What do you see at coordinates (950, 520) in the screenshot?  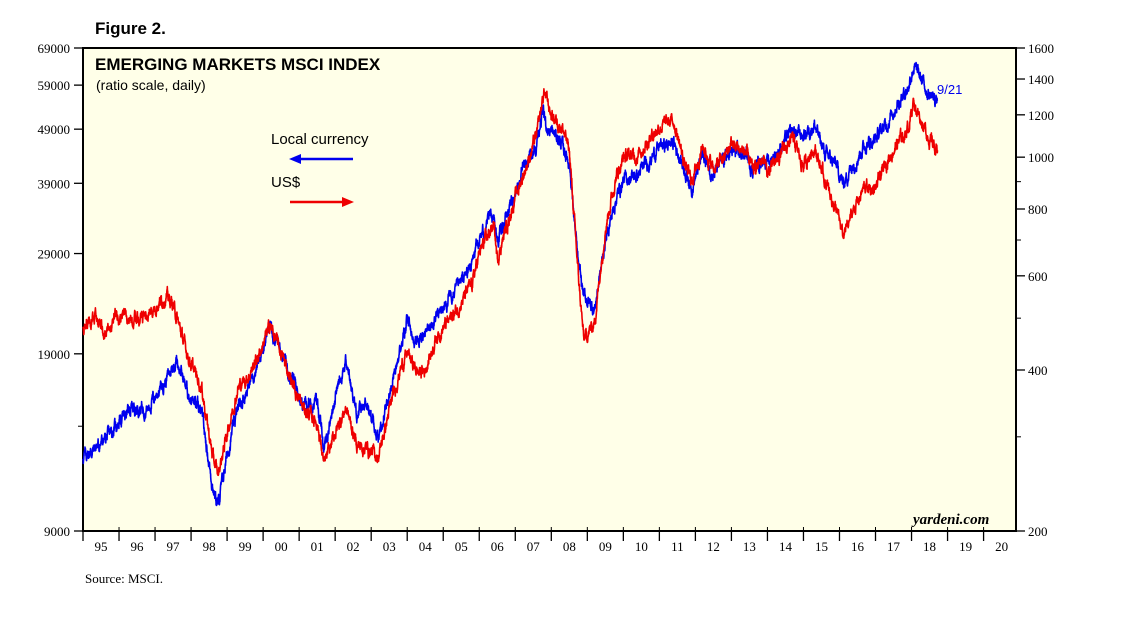 I see `watermark: yardeni.com` at bounding box center [950, 520].